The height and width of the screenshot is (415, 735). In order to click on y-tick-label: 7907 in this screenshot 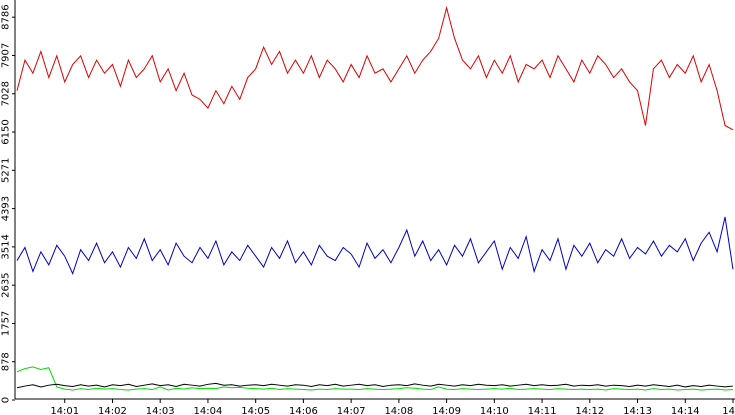, I will do `click(5, 55)`.